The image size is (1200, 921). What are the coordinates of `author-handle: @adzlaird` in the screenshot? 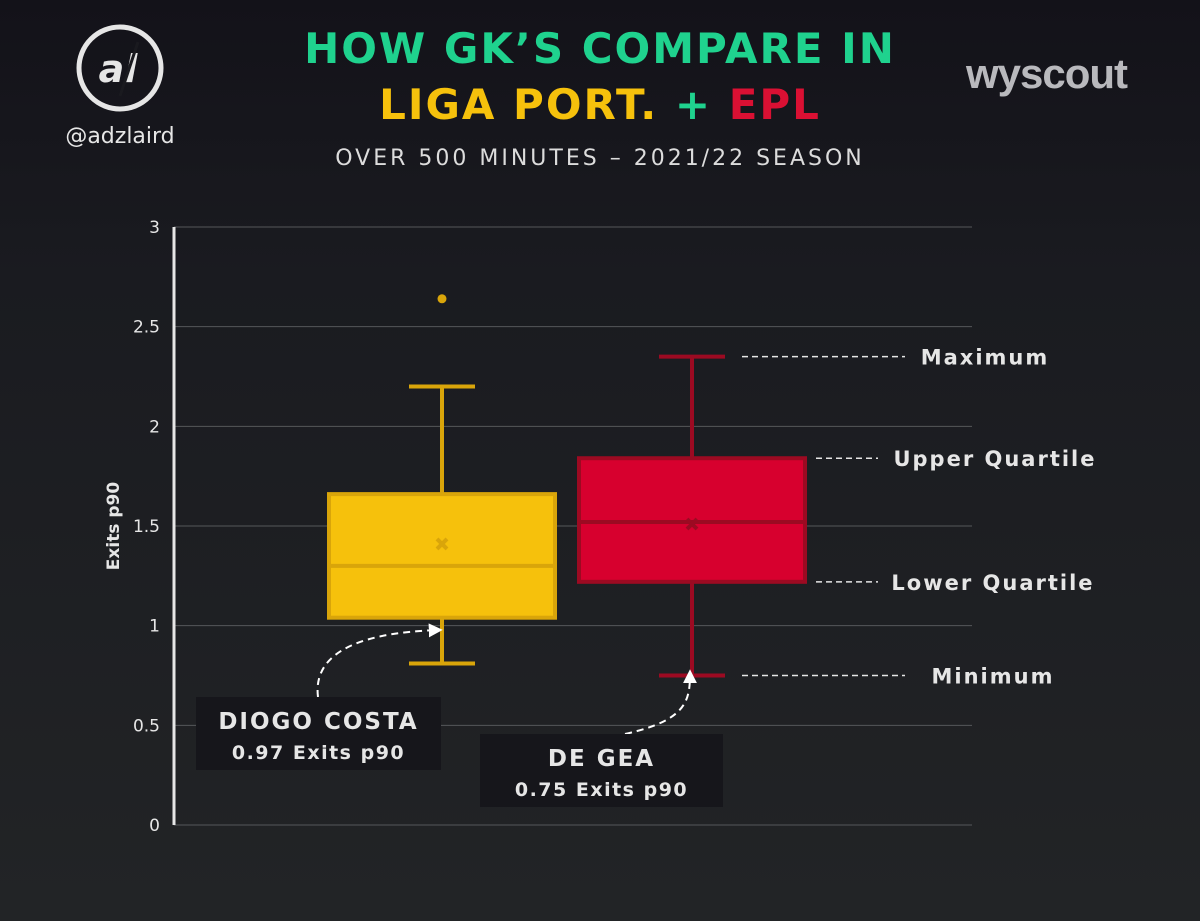 It's located at (120, 136).